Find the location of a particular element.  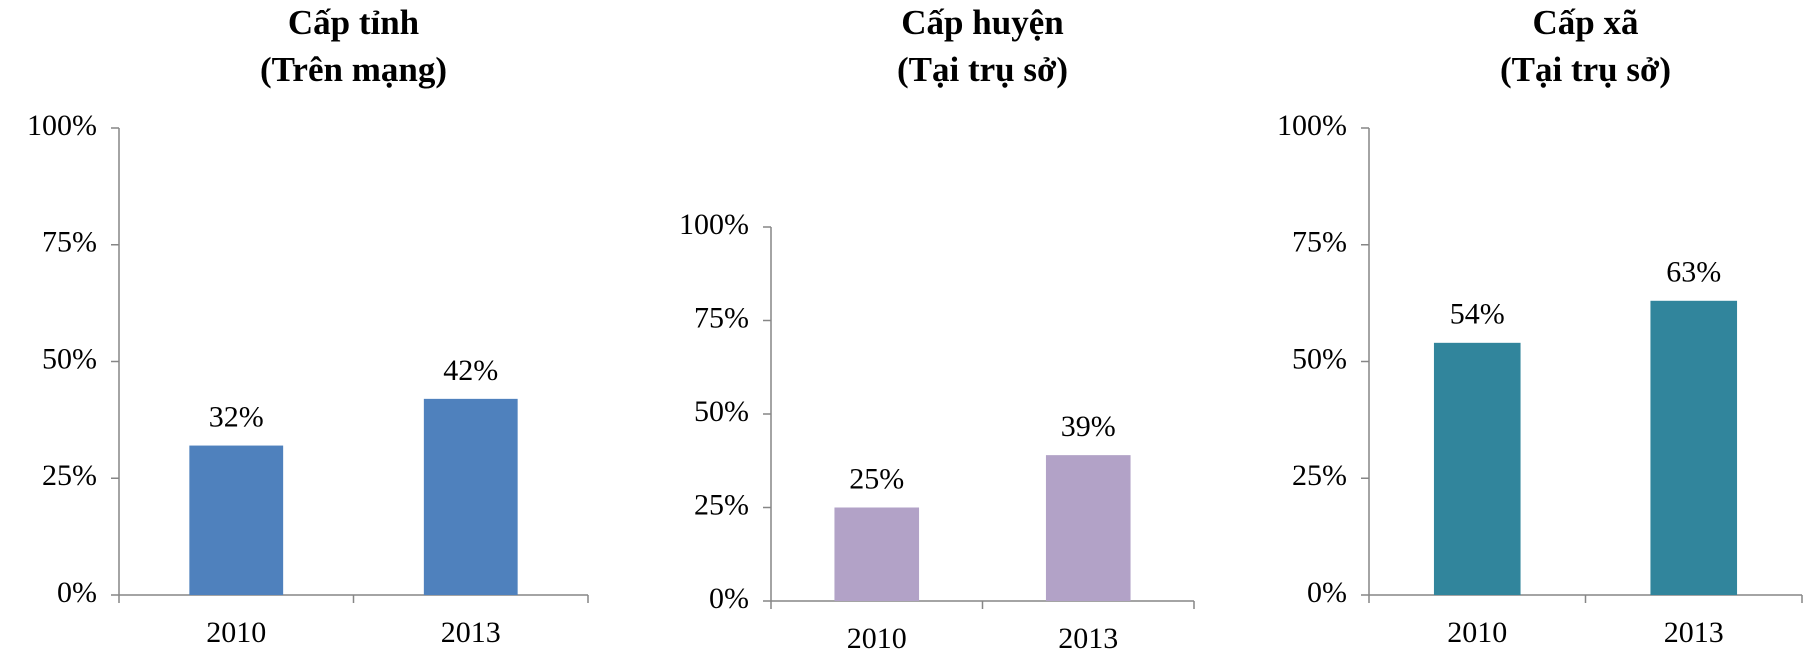

chart-subtitle: (Trên mạng) is located at coordinates (353, 69).